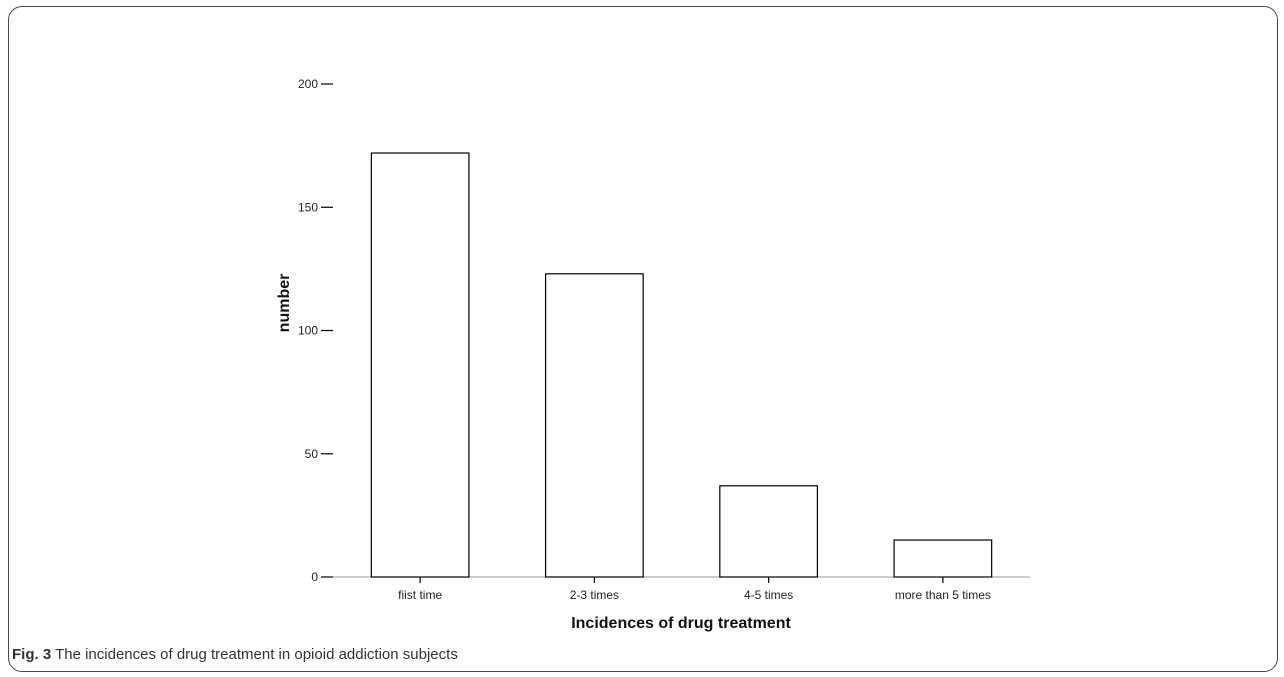 This screenshot has width=1284, height=677. Describe the element at coordinates (681, 623) in the screenshot. I see `x-axis-title: Incidences of drug treatment` at that location.